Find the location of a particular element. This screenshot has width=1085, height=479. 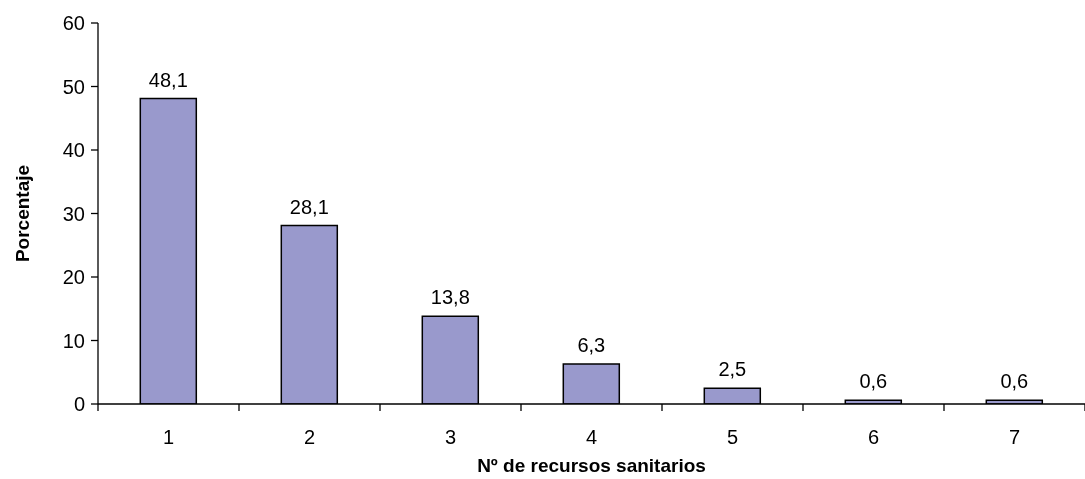

y-tick-label: 30 is located at coordinates (73, 213).